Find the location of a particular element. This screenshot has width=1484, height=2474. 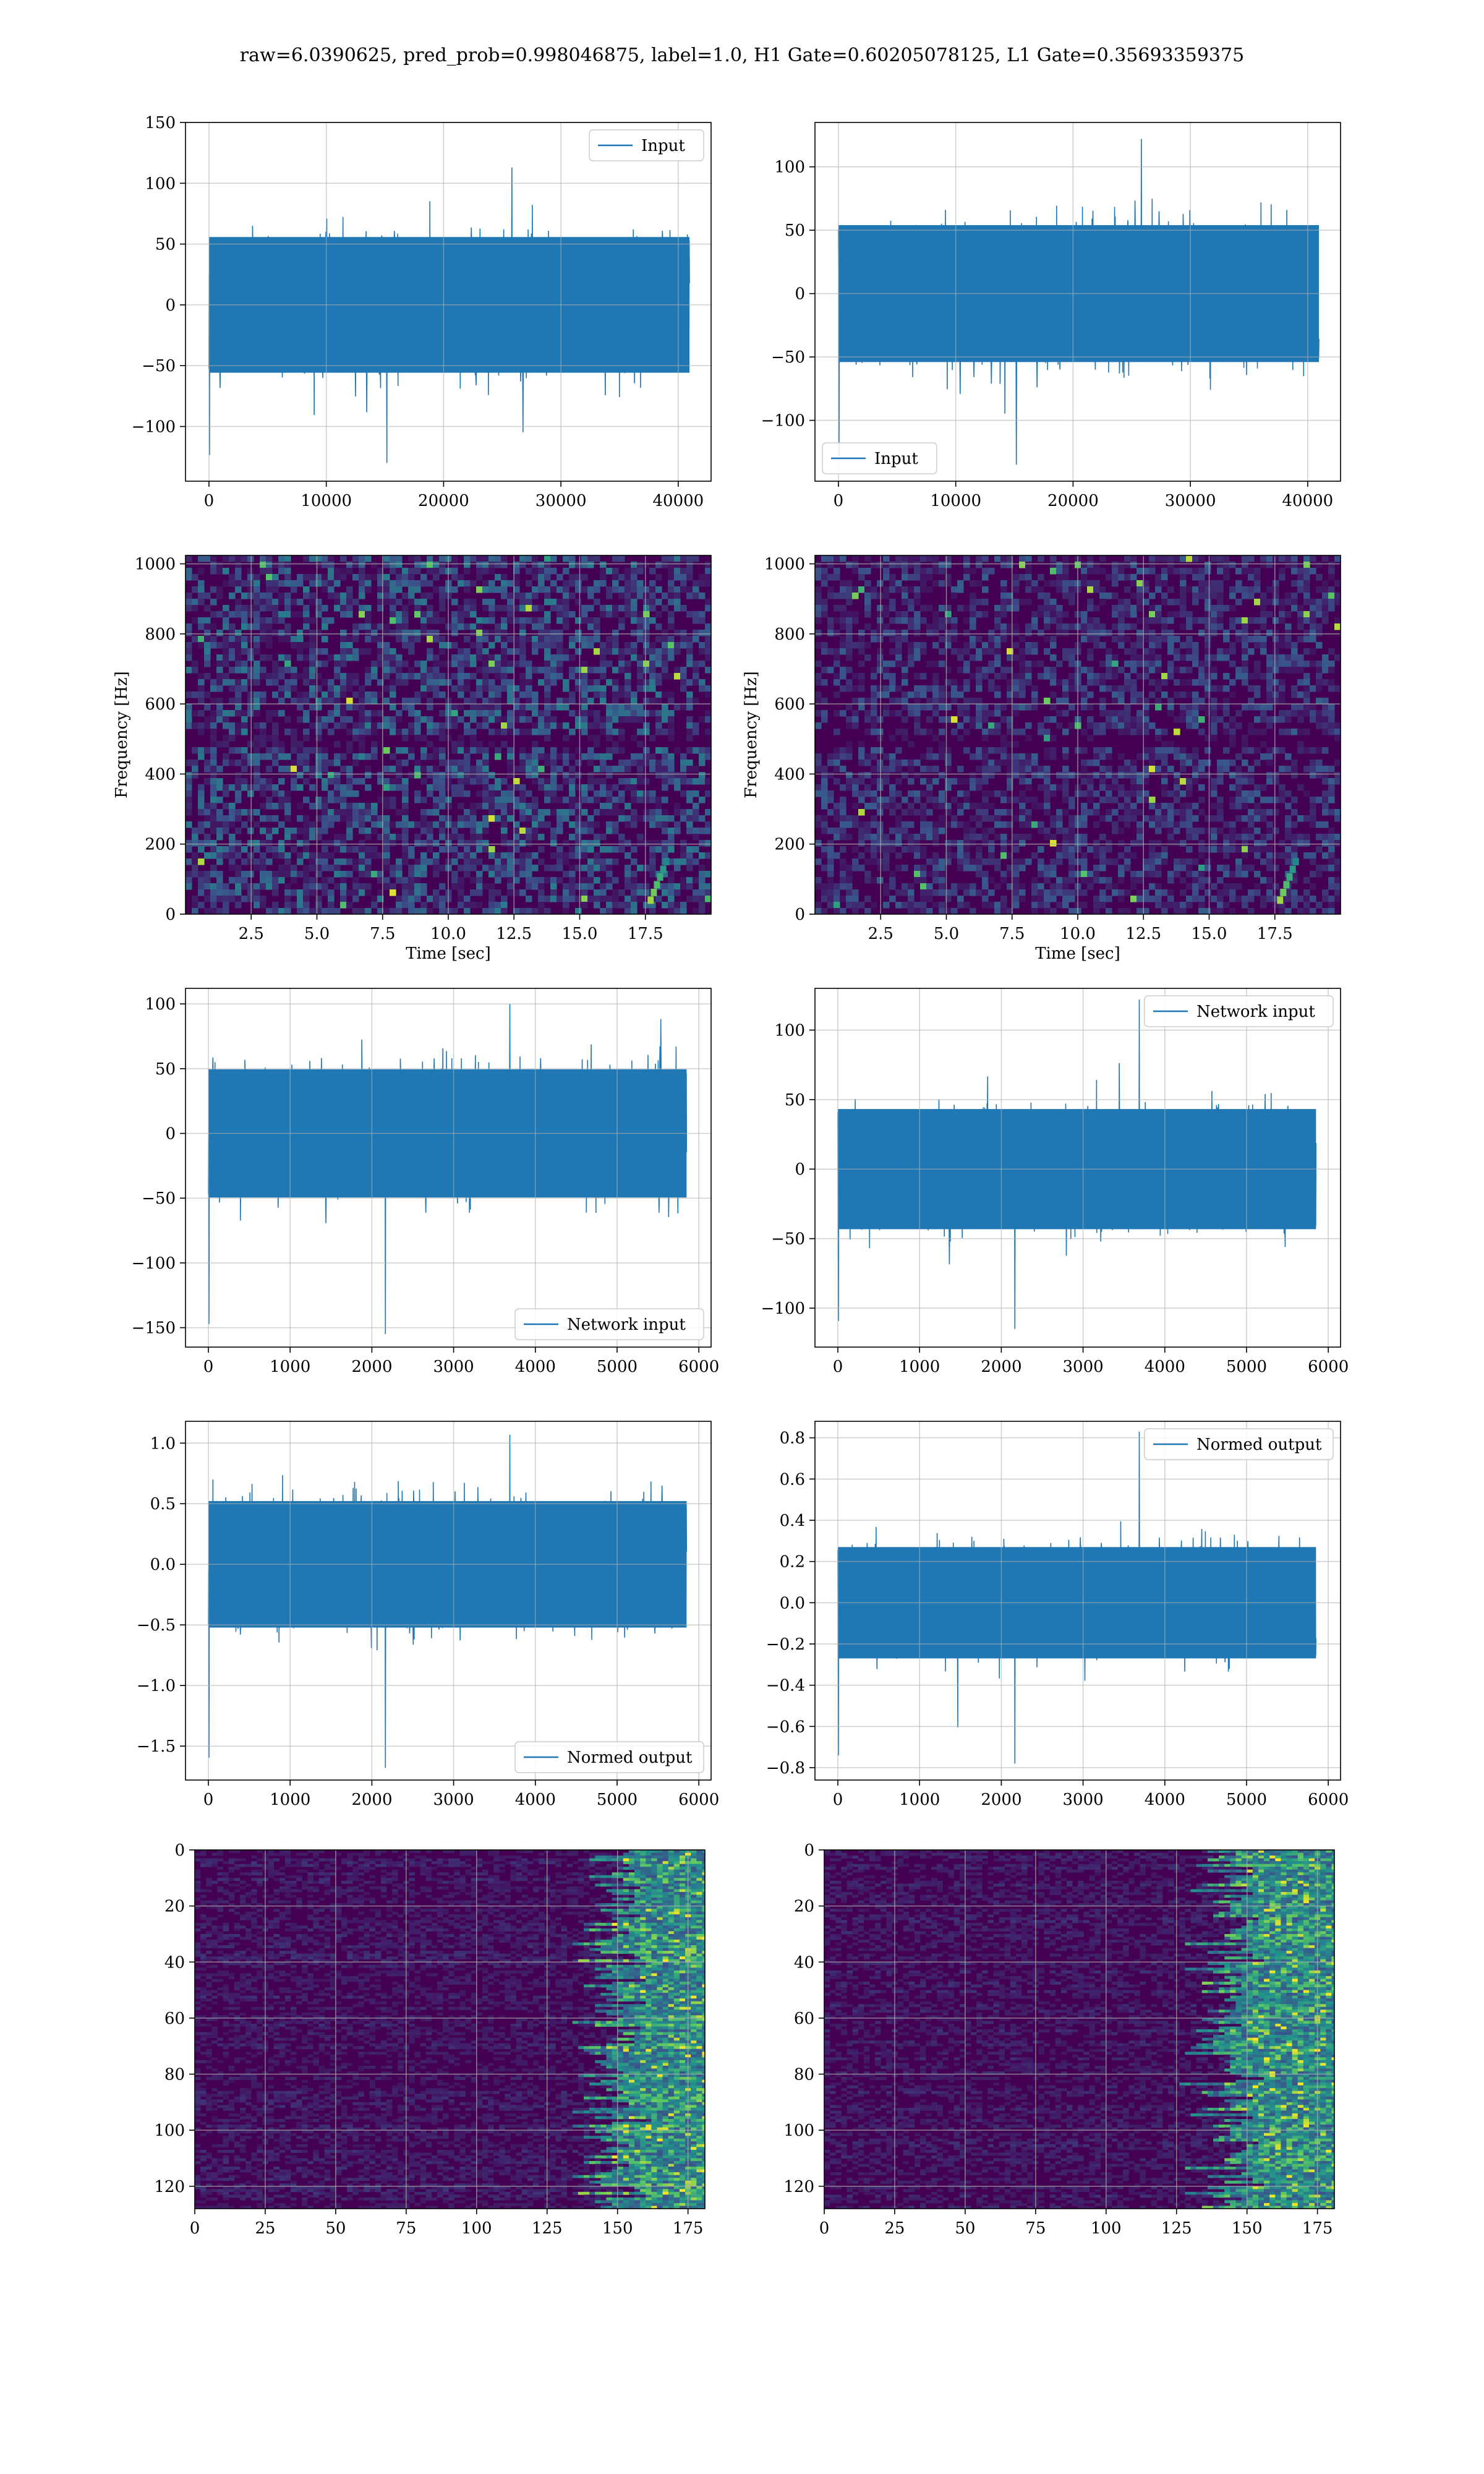

x-tick-label: 30000 is located at coordinates (561, 501).